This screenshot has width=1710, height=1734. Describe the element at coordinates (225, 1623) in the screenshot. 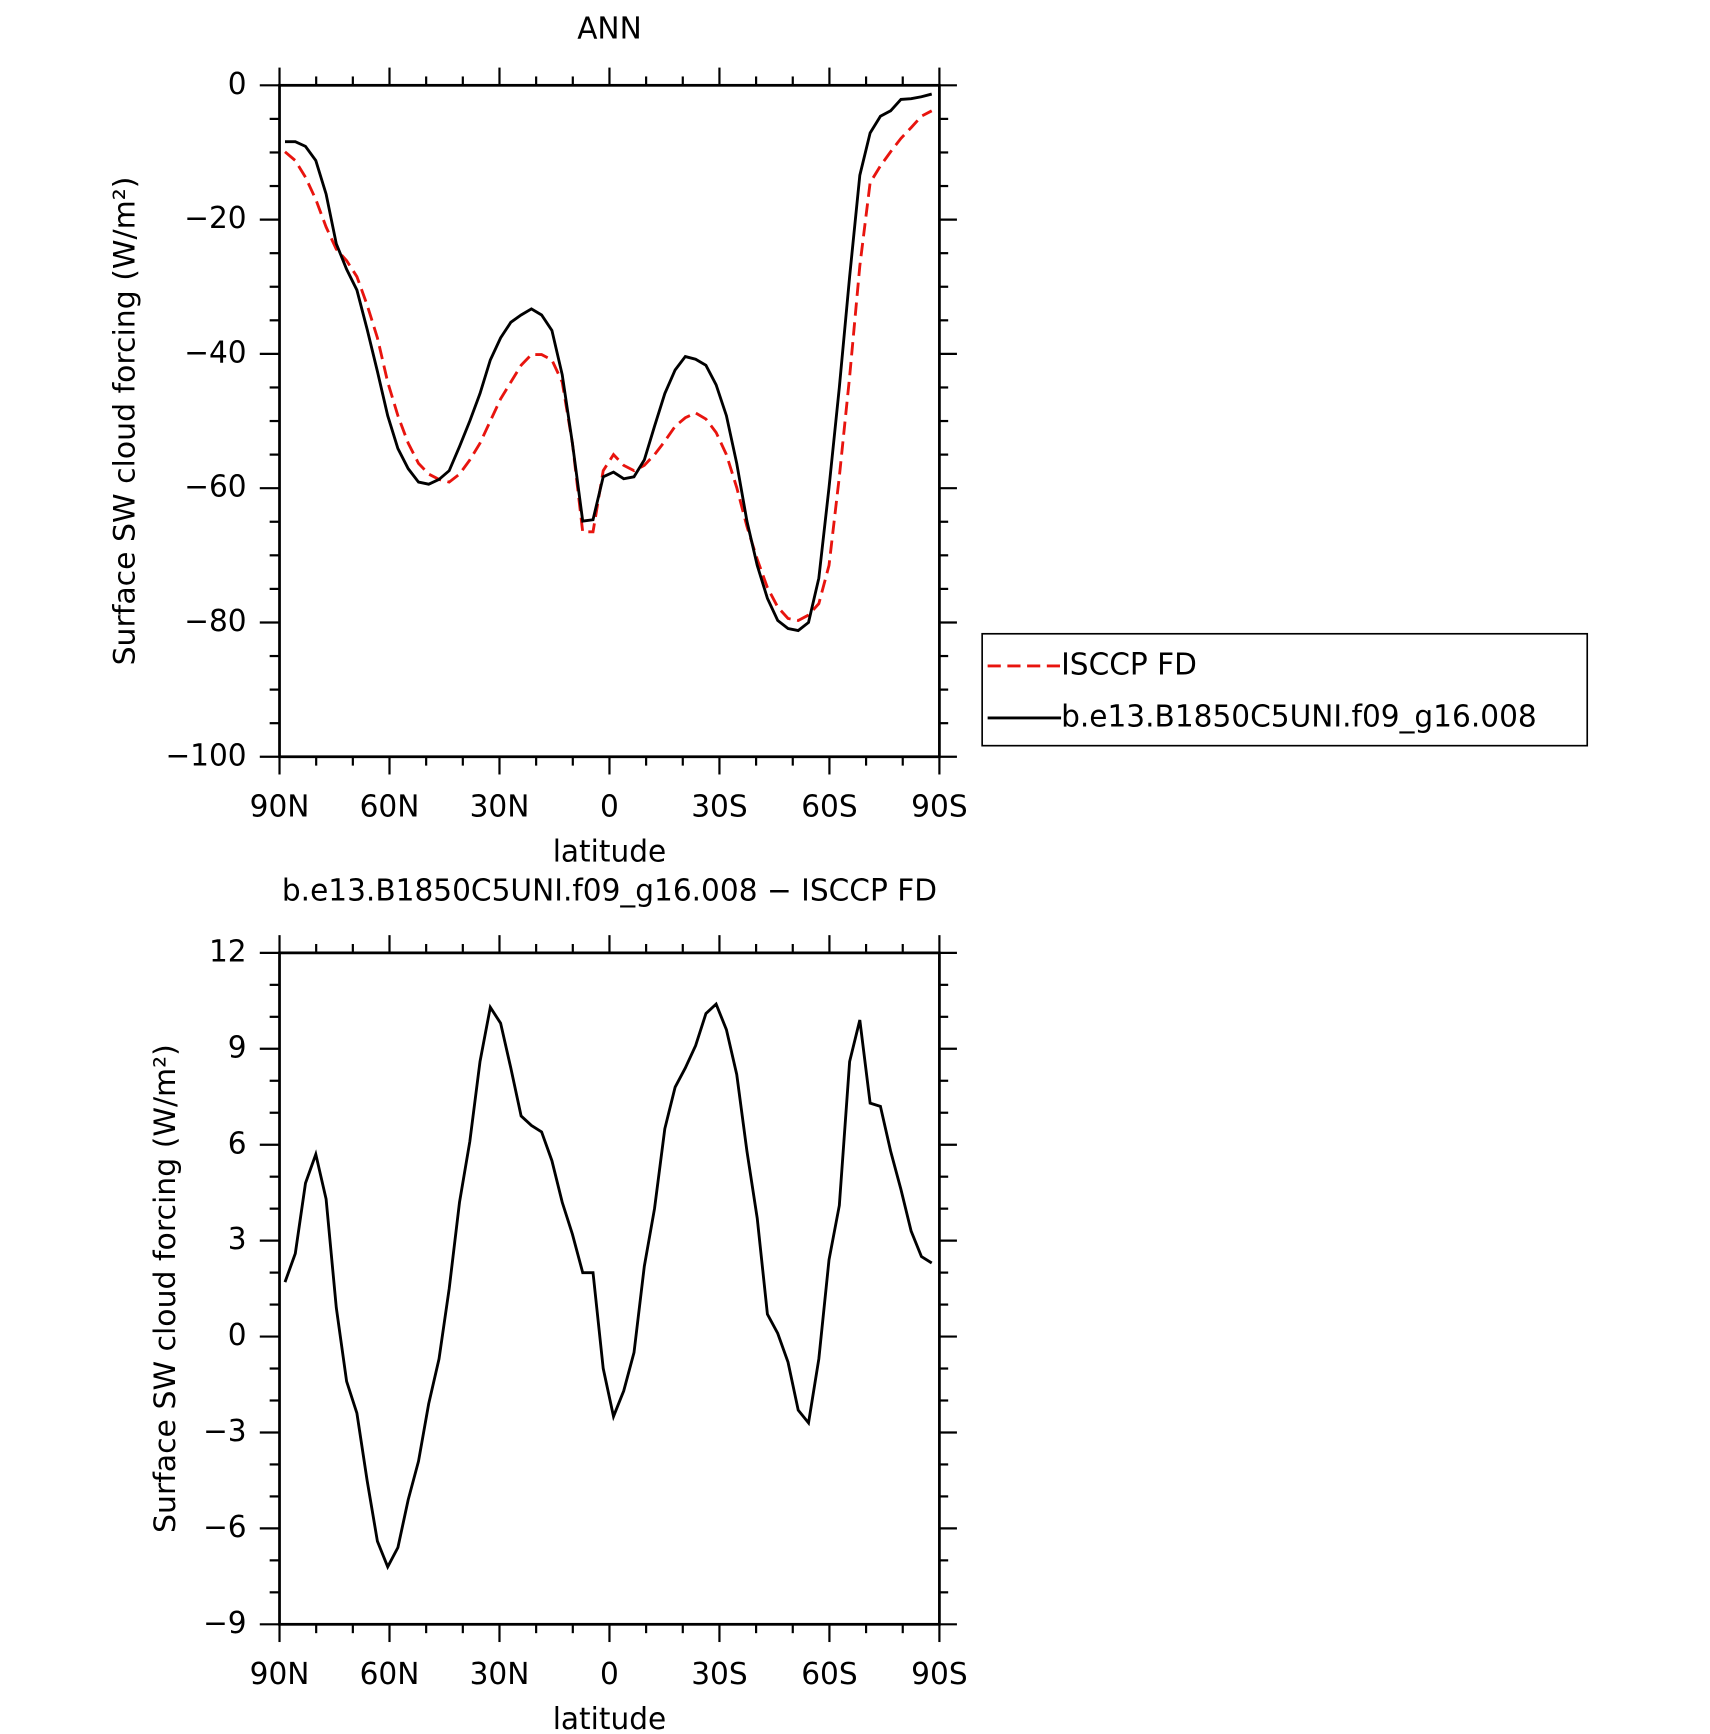

I see `y-tick-label: −9` at that location.